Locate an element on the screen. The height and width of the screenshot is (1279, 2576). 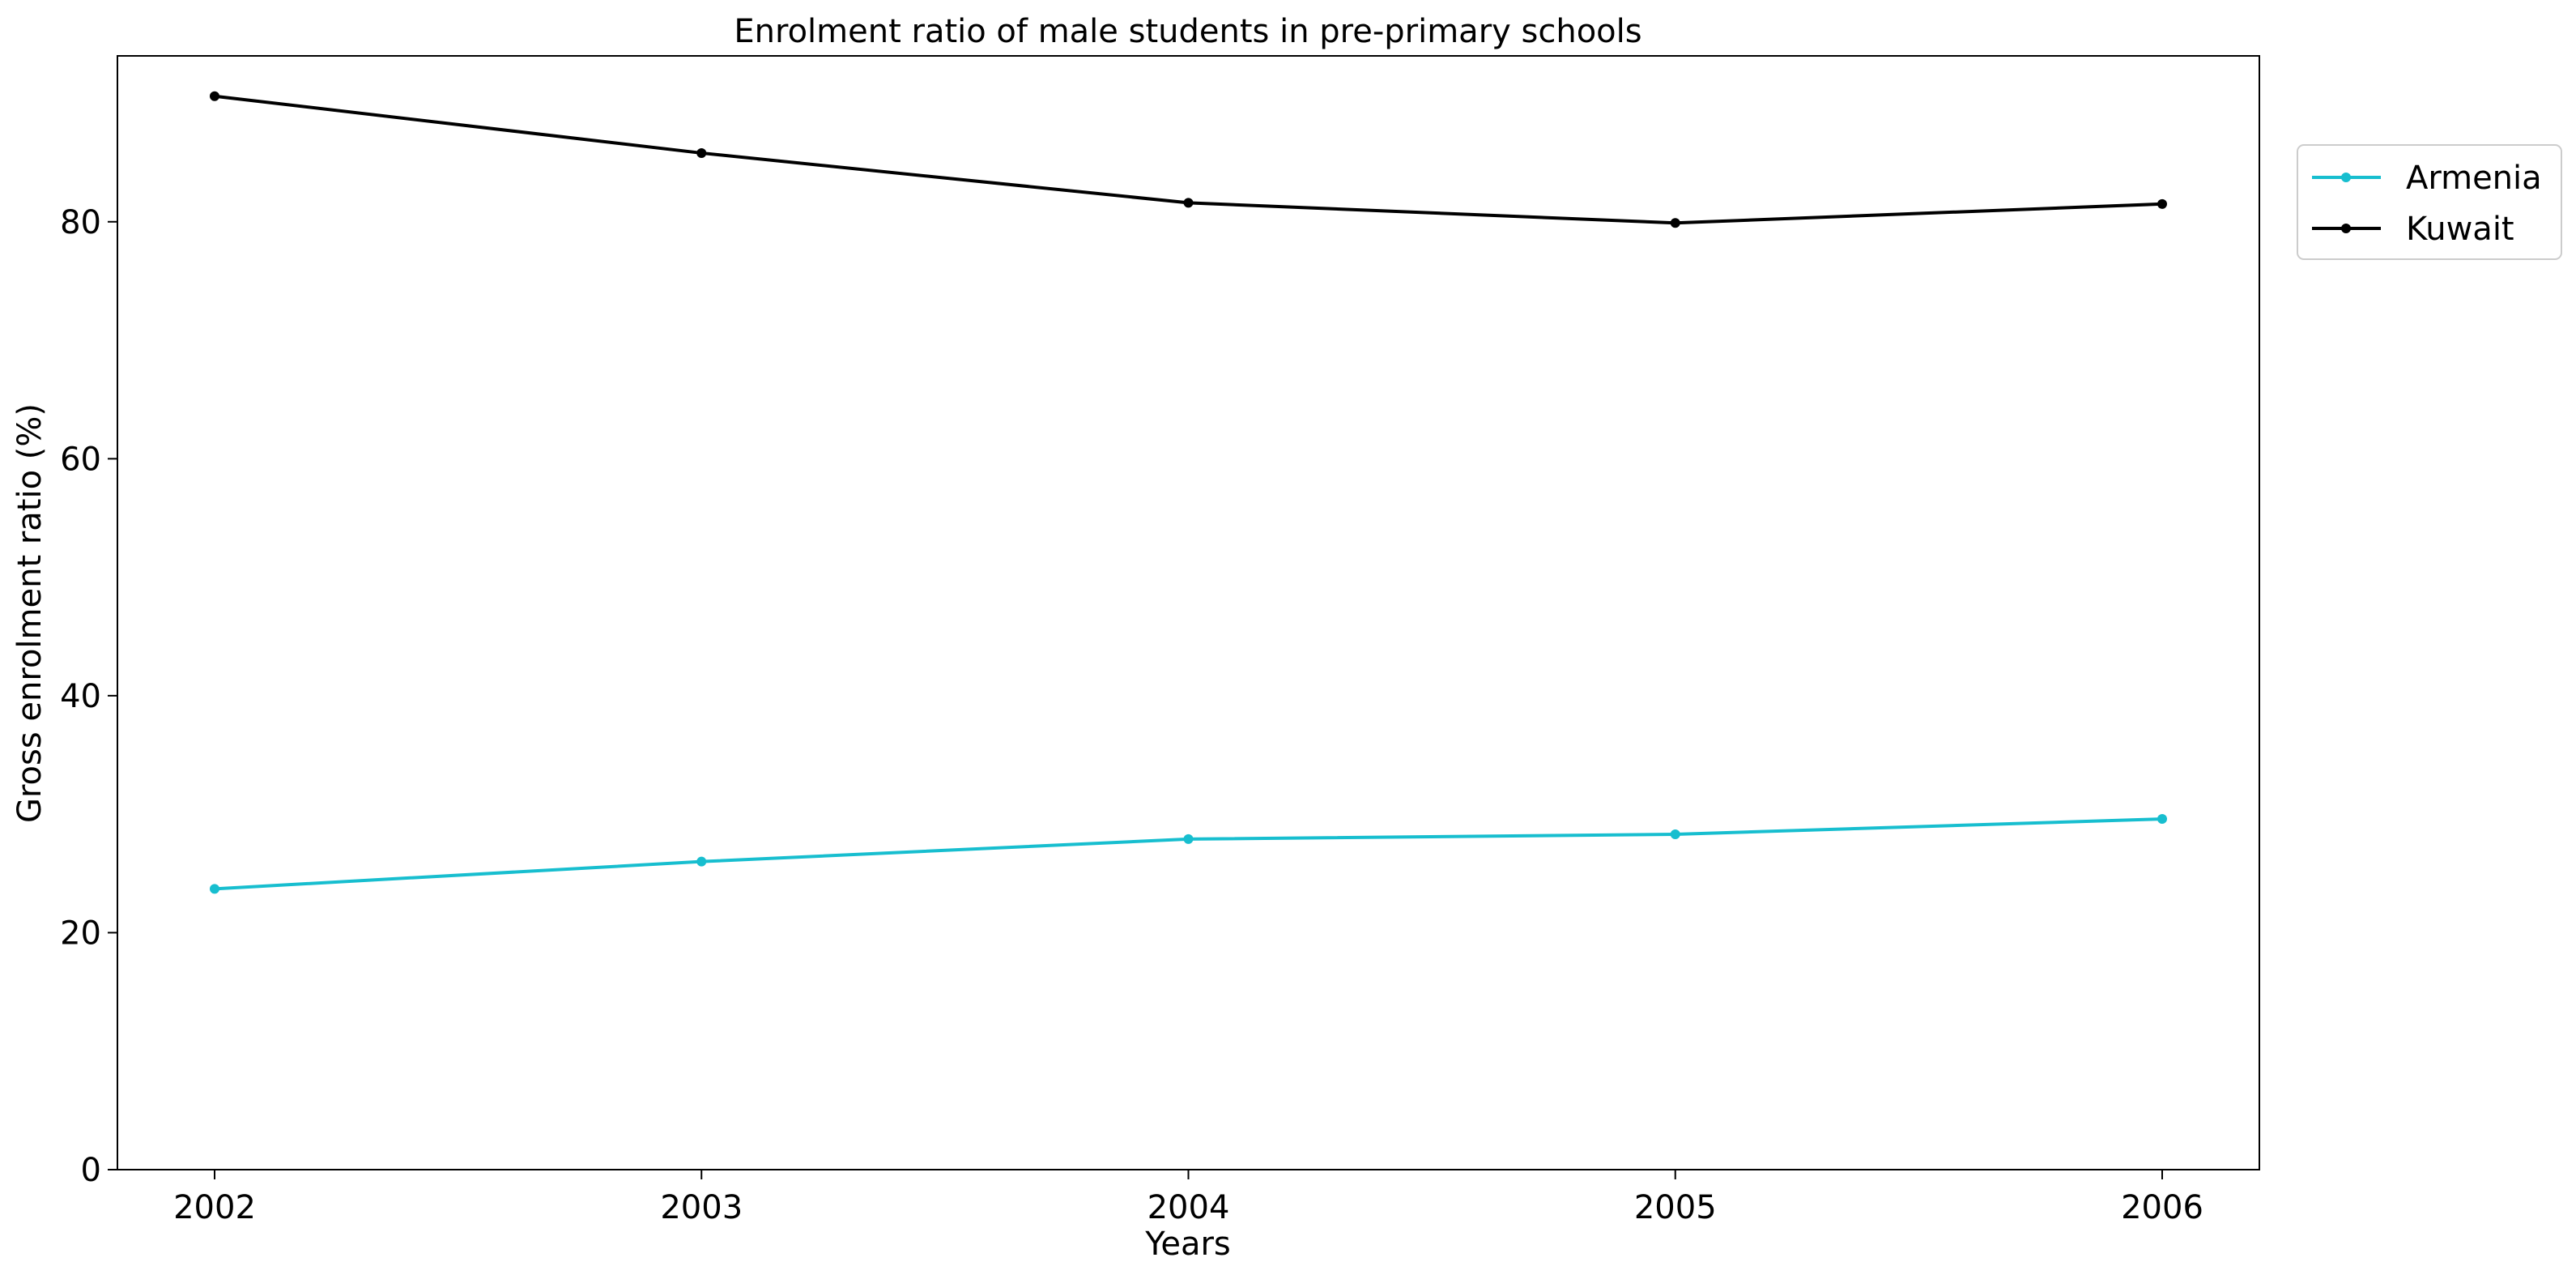
x-tick-label: 2006 is located at coordinates (2162, 1207).